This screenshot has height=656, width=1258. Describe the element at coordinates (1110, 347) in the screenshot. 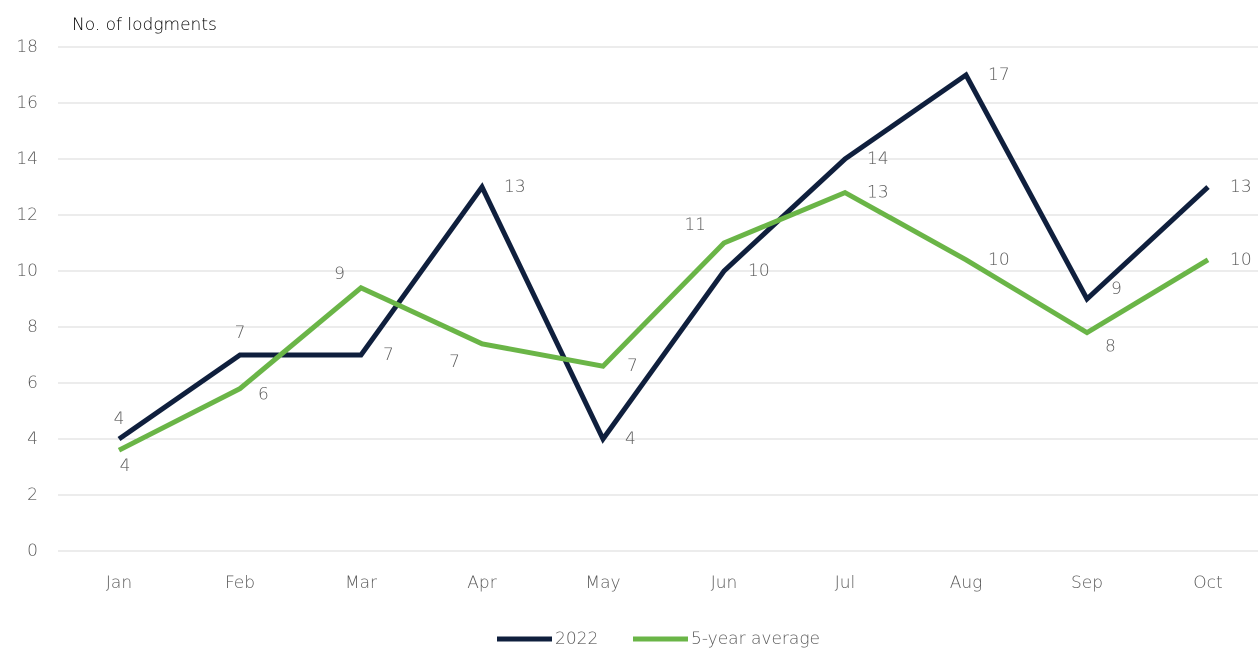

I see `data-label: 8` at that location.